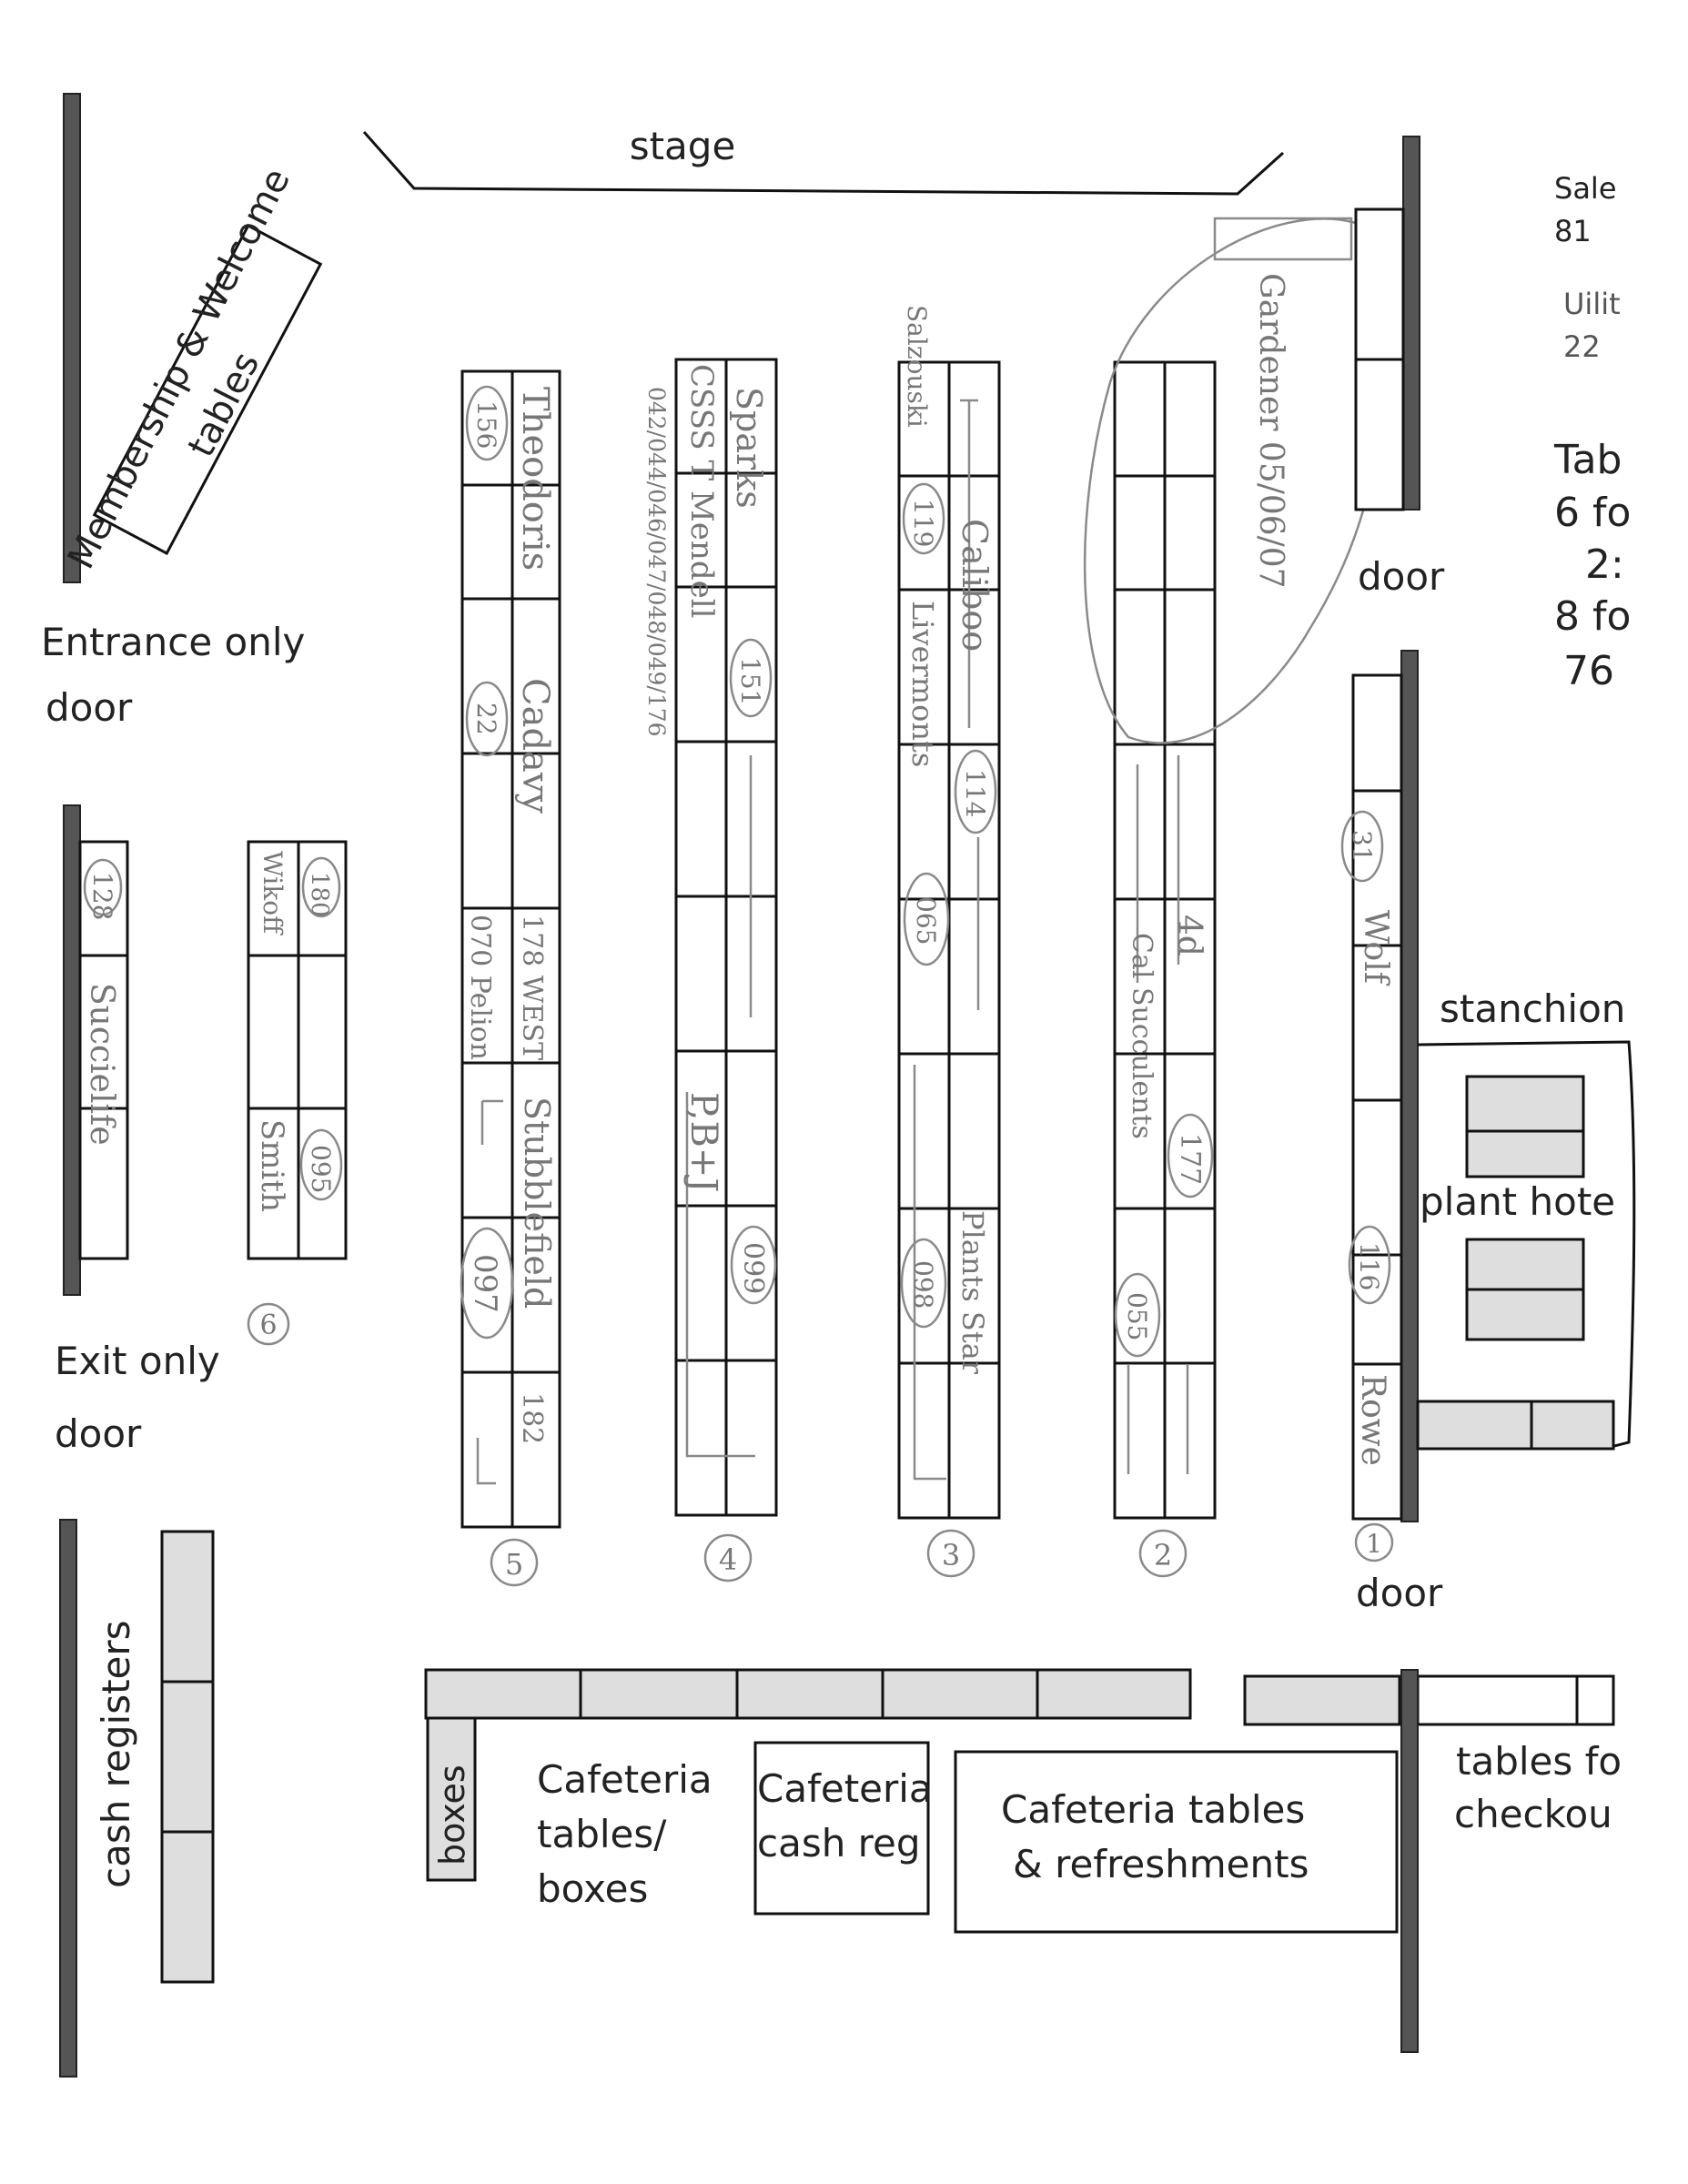 Image resolution: width=1688 pixels, height=2184 pixels. I want to click on svg-text: 22, so click(1582, 346).